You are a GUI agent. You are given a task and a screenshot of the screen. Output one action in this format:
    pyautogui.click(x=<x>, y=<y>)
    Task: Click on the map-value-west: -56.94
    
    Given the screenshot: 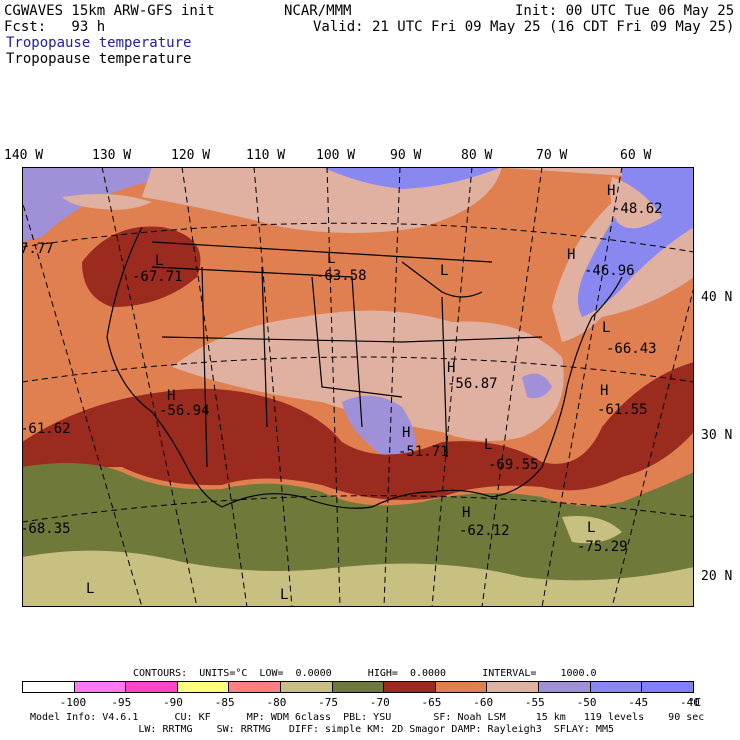 What is the action you would take?
    pyautogui.click(x=184, y=411)
    